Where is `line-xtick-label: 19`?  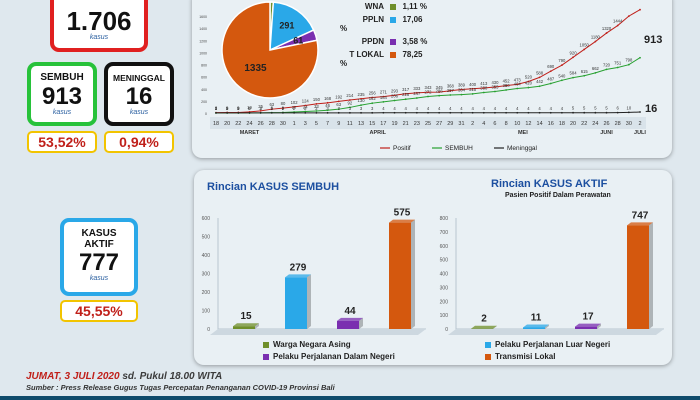
line-xtick-label: 19 is located at coordinates (394, 124).